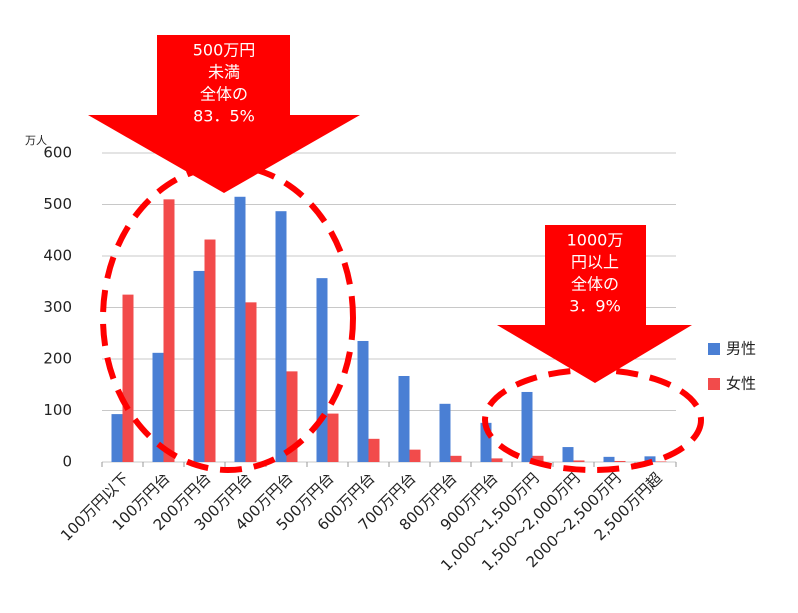  I want to click on y-tick-label: 0, so click(67, 462).